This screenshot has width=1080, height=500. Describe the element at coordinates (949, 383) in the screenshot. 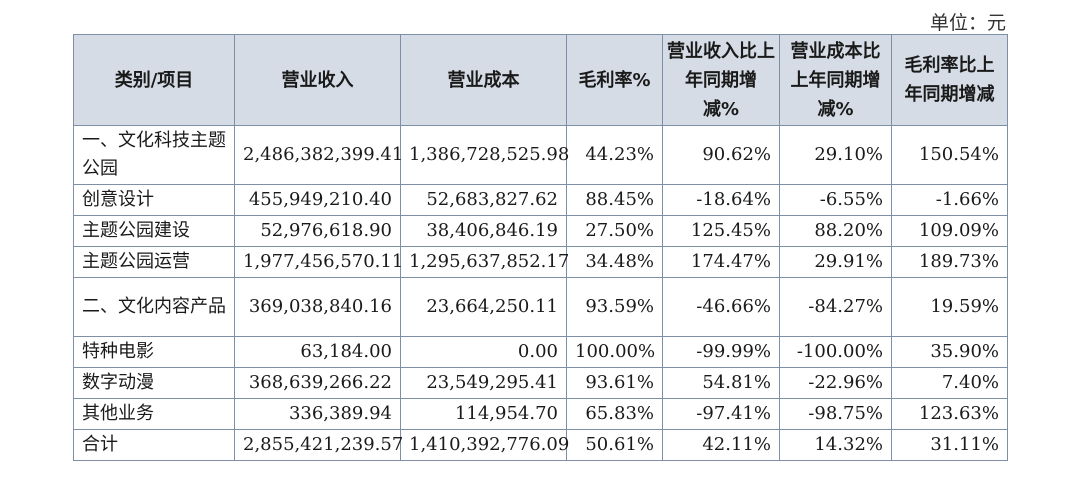

I see `row-margin-change: 7.40%` at that location.